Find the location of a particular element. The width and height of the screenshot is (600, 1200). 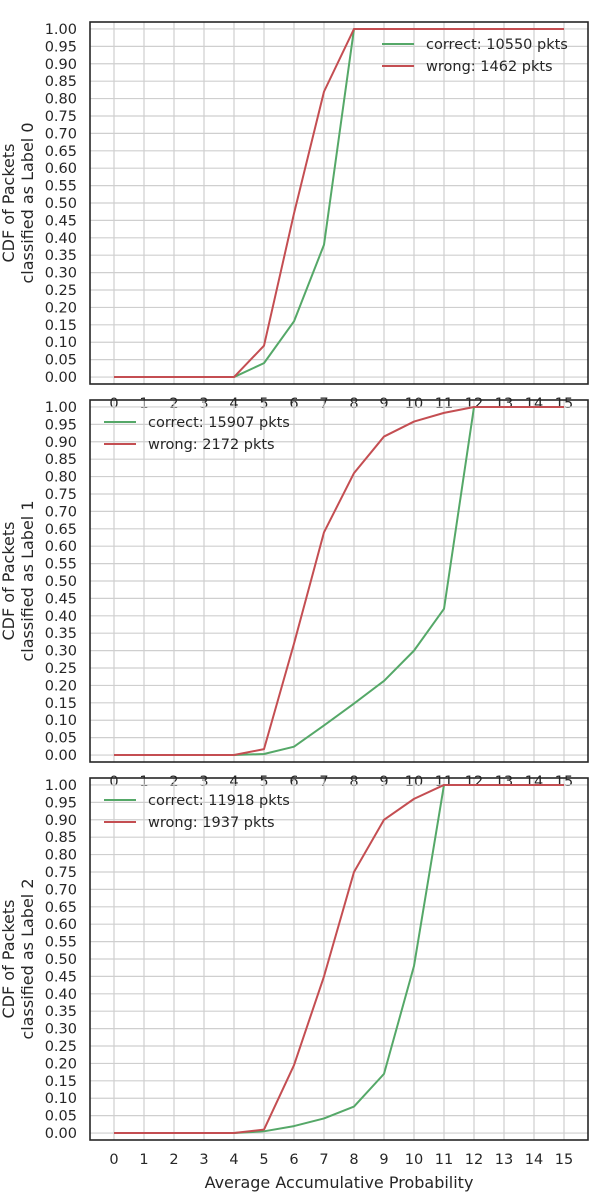

legend-label: wrong: 1937 pkts is located at coordinates (211, 823).